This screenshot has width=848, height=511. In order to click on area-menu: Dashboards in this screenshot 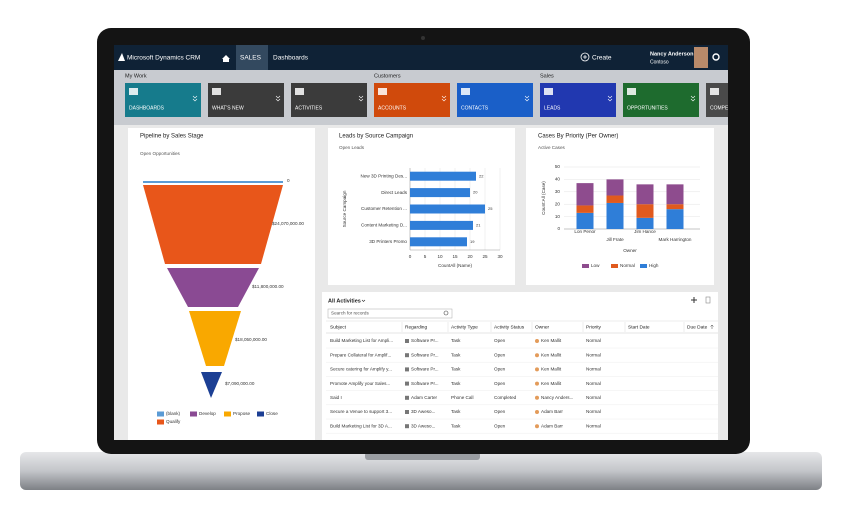, I will do `click(291, 58)`.